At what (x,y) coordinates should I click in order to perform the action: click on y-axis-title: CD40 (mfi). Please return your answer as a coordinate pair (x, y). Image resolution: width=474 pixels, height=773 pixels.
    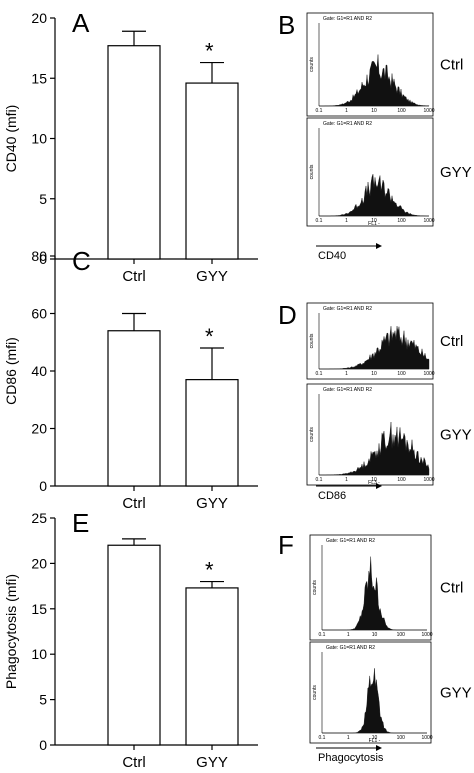
    Looking at the image, I should click on (11, 139).